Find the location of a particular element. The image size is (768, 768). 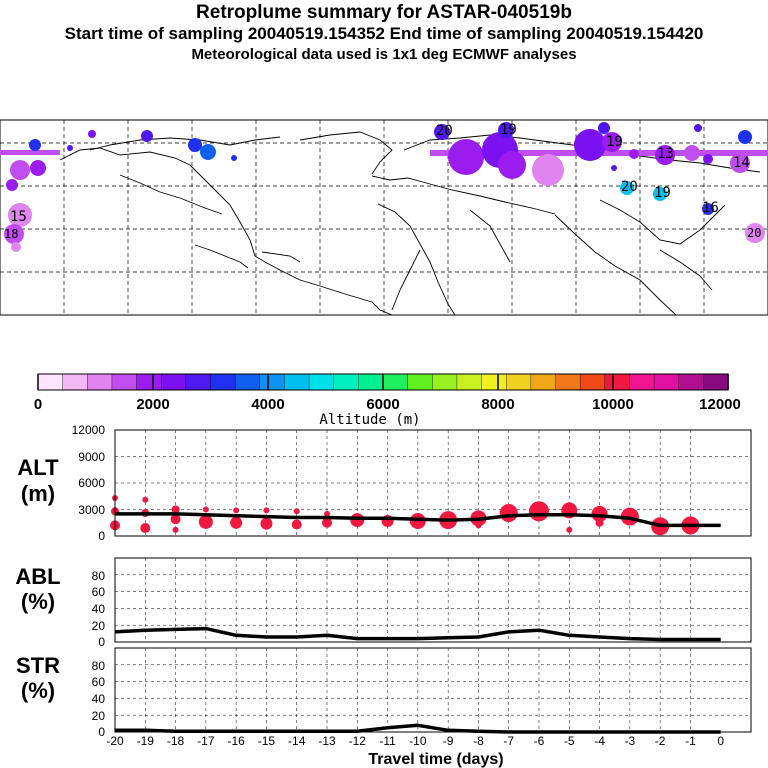

alt-line is located at coordinates (418, 520).